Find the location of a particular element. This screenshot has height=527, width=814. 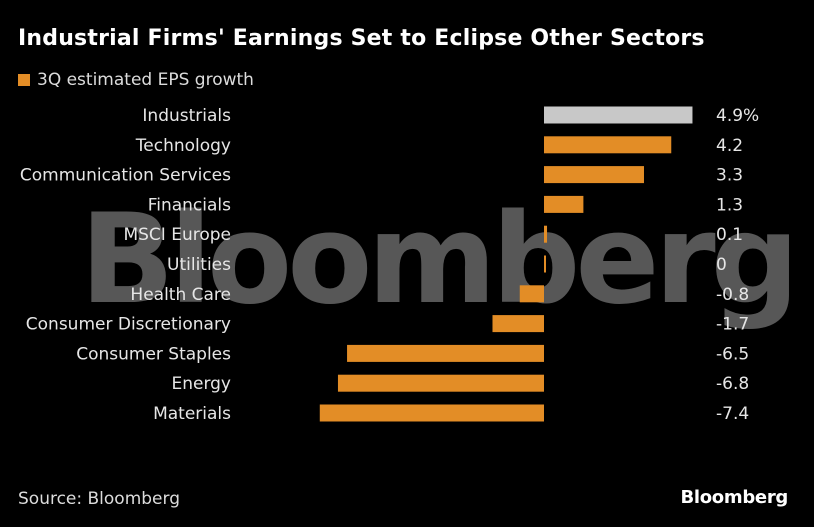

value-label-msci-europe: 0.1 is located at coordinates (729, 235).